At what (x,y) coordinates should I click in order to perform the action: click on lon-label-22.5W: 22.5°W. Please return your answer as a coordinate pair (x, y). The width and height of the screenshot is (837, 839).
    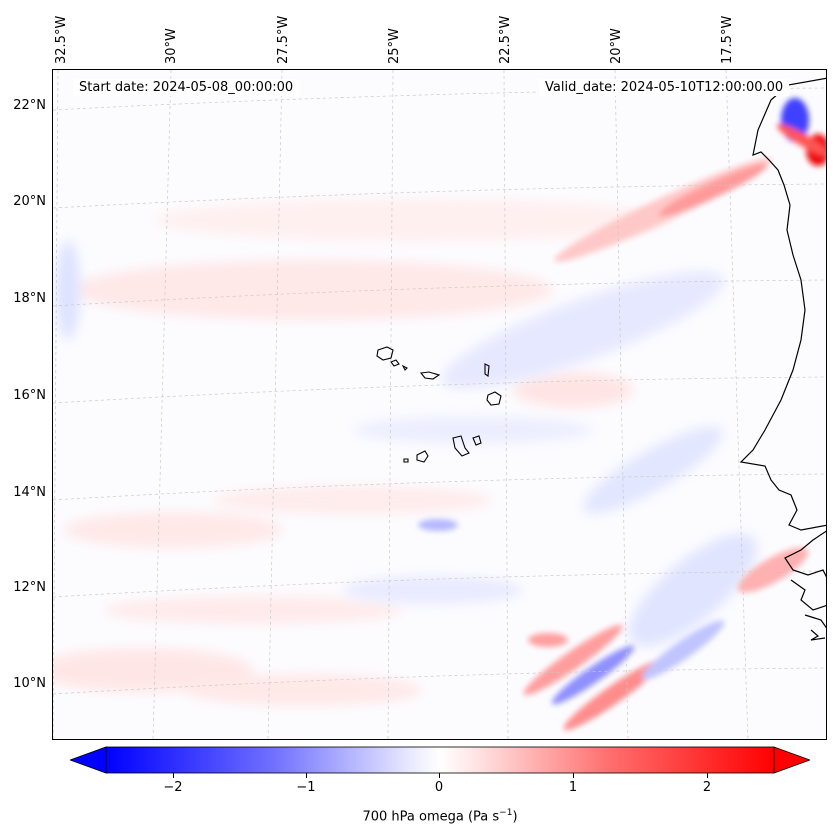
    Looking at the image, I should click on (505, 39).